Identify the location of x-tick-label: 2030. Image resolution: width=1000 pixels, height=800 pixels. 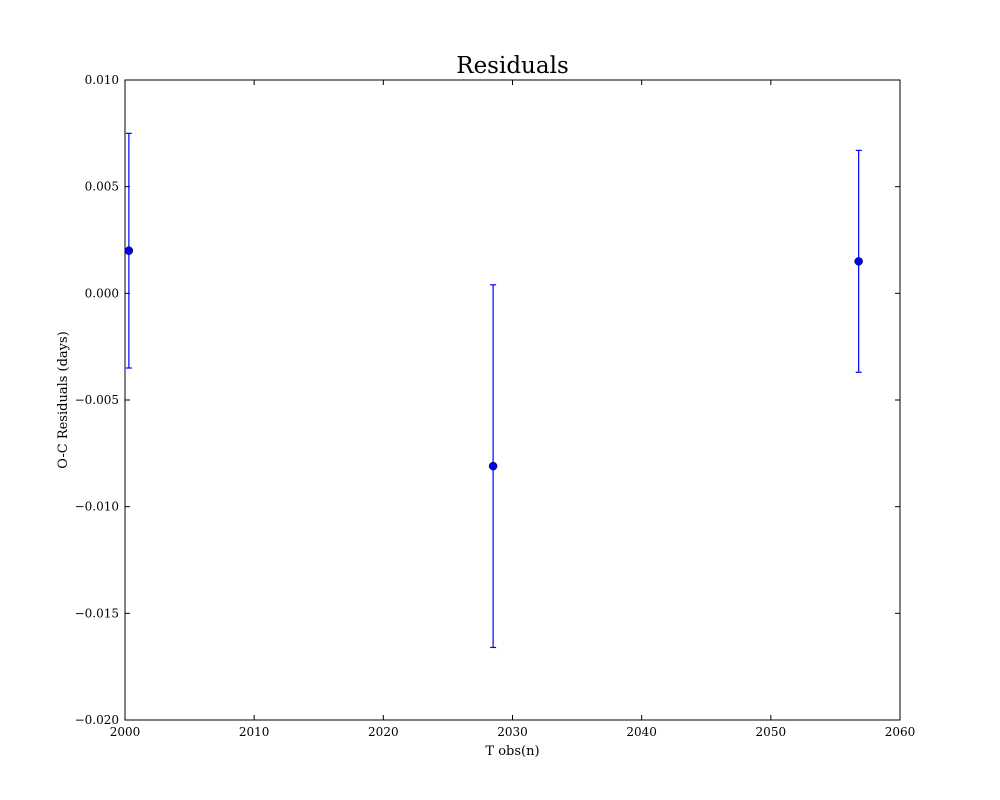
(512, 732).